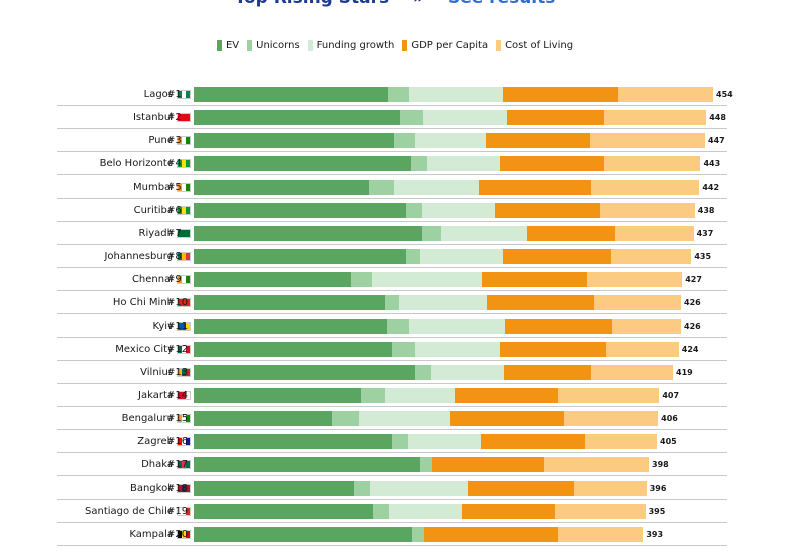  What do you see at coordinates (706, 210) in the screenshot?
I see `total-value-label: 438` at bounding box center [706, 210].